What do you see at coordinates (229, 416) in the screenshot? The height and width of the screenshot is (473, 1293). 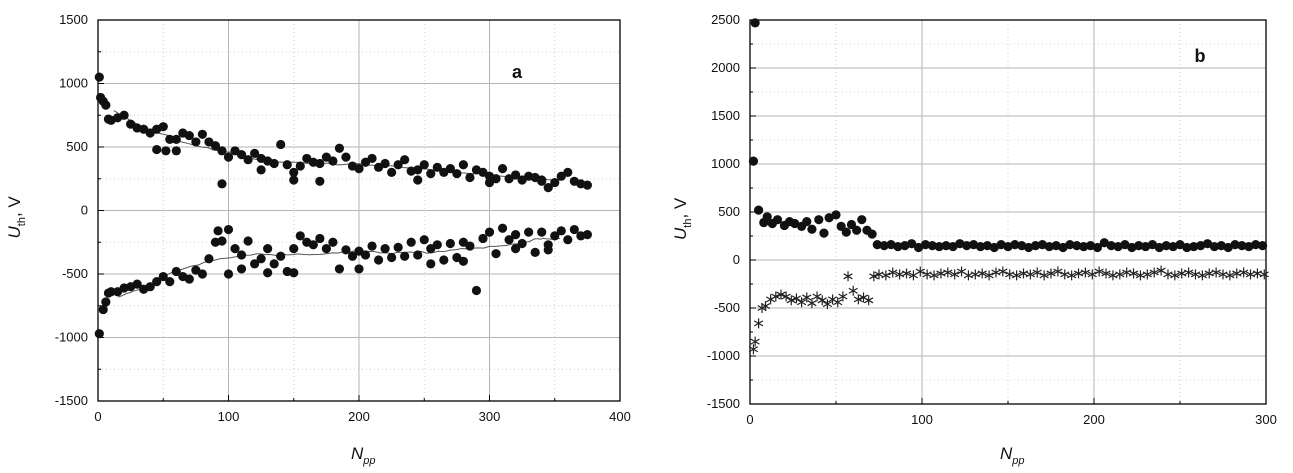 I see `x-tick-label: 100` at bounding box center [229, 416].